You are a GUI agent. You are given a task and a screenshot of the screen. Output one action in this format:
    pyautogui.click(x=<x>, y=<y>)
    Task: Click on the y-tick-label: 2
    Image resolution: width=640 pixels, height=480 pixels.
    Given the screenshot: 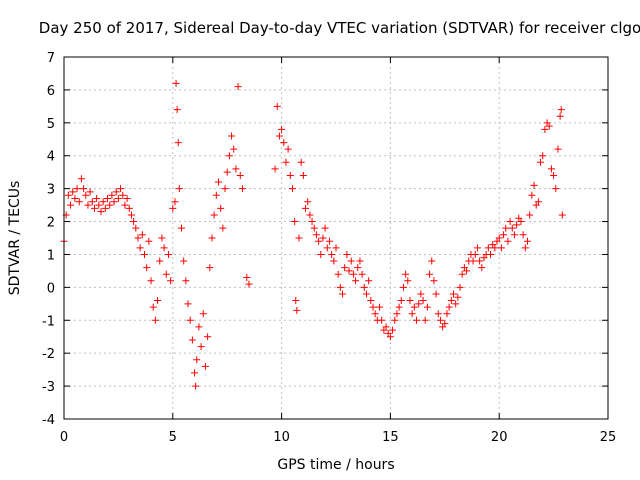 What is the action you would take?
    pyautogui.click(x=51, y=223)
    